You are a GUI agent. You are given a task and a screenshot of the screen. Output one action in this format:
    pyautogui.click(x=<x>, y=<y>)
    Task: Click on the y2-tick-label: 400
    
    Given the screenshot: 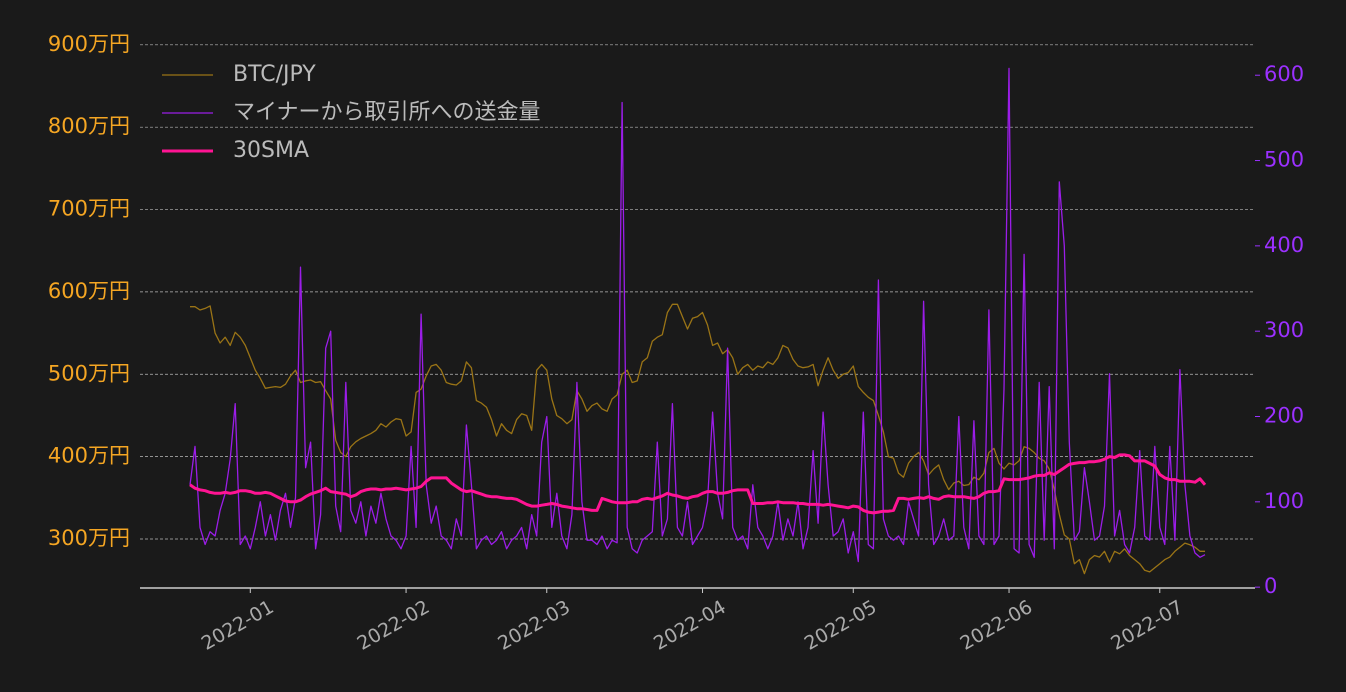 What is the action you would take?
    pyautogui.click(x=1284, y=245)
    